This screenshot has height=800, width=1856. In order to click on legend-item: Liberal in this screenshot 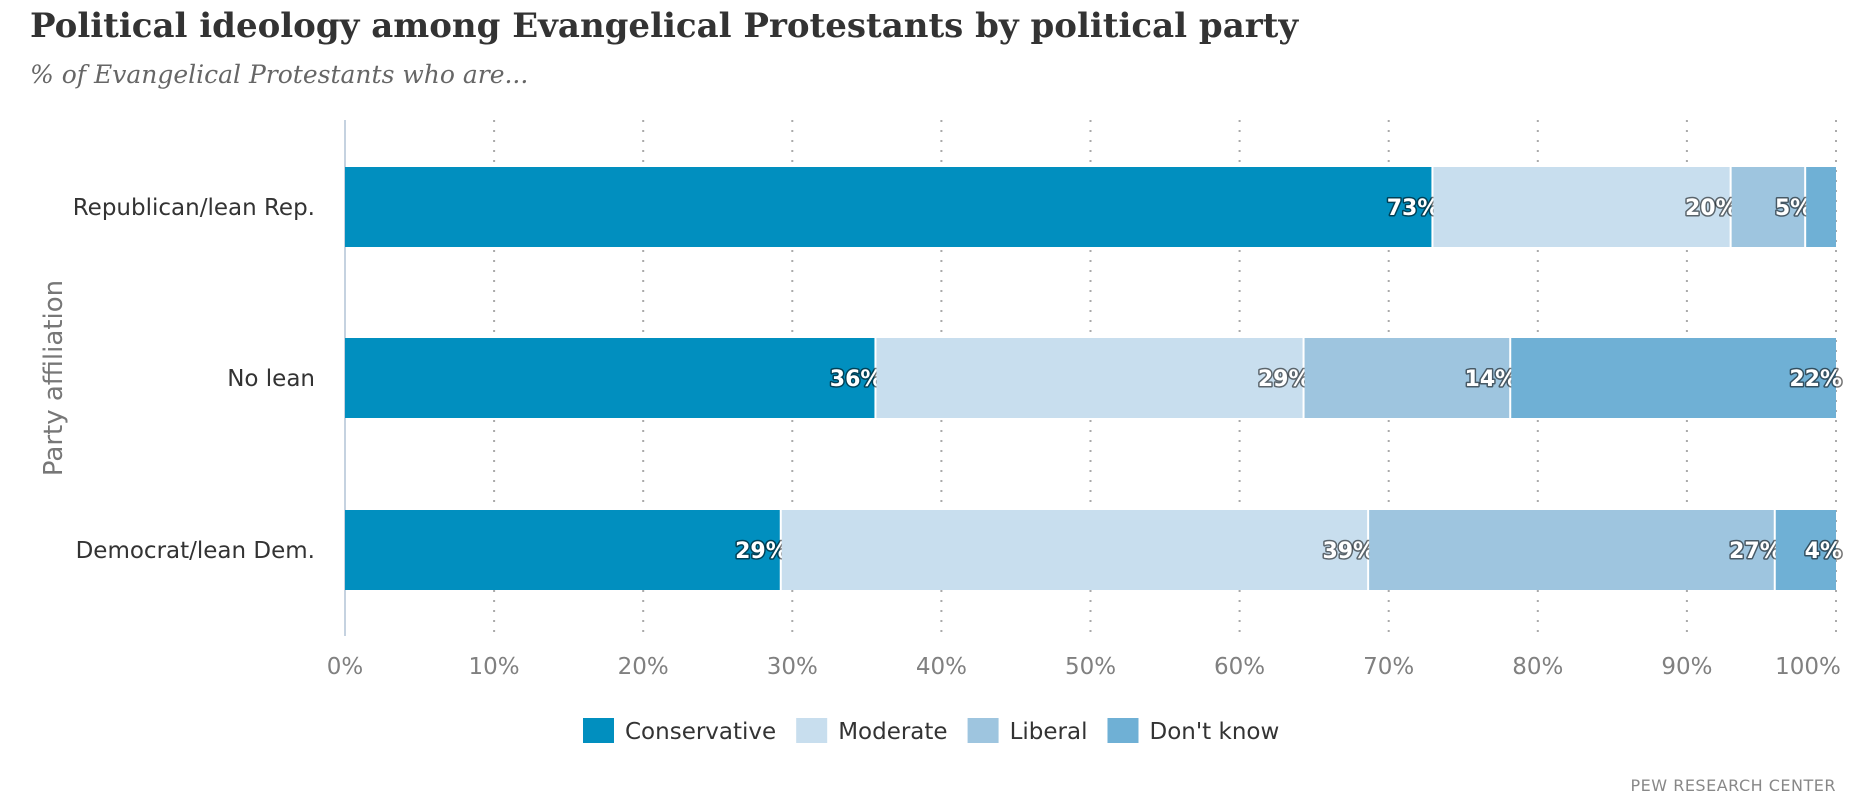, I will do `click(1027, 731)`.